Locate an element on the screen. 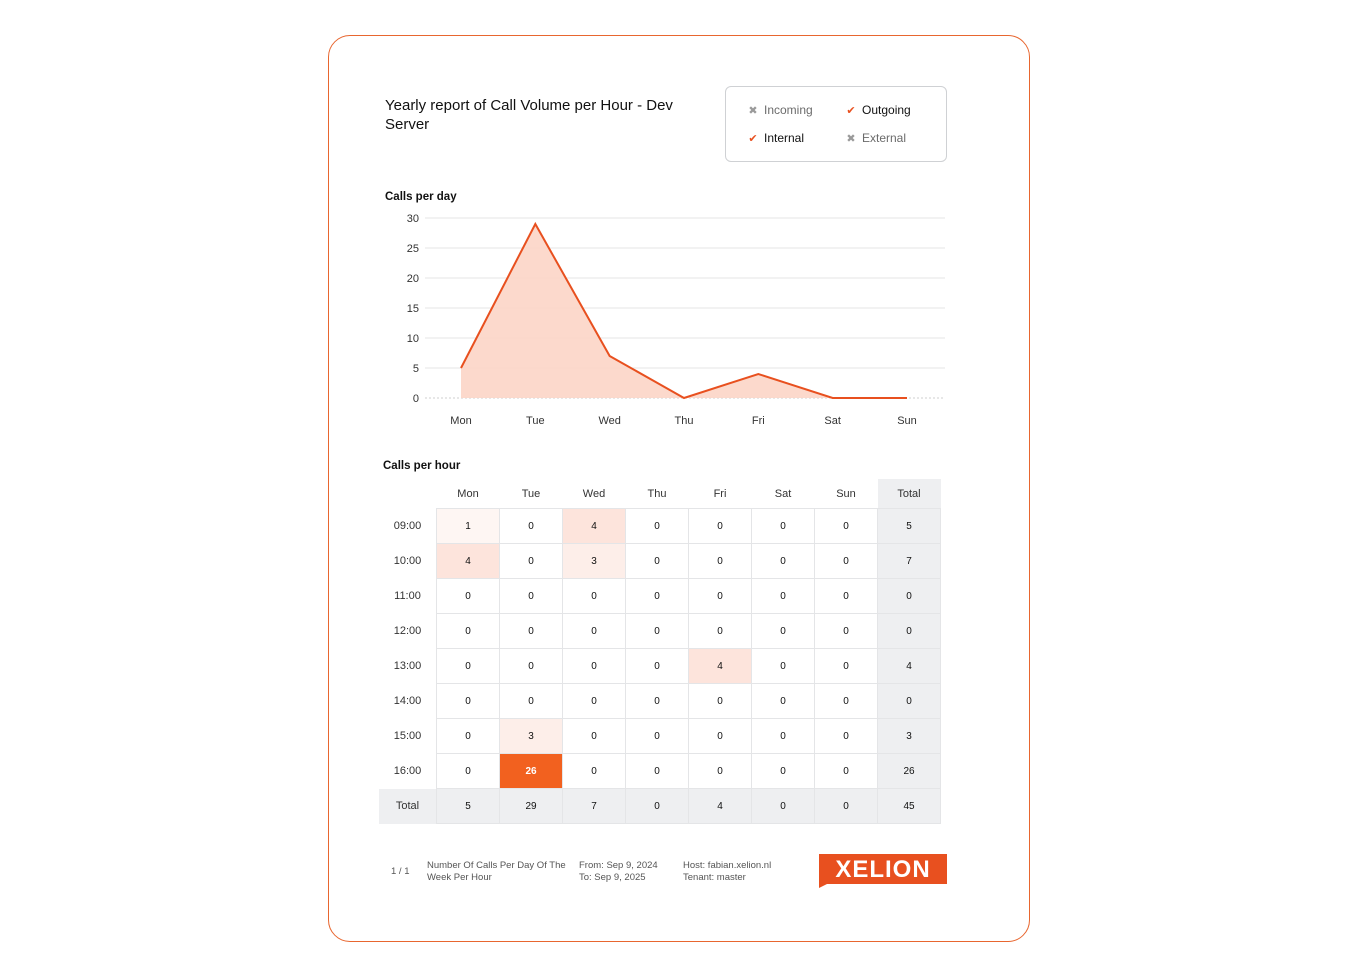 This screenshot has width=1360, height=980. legend-incoming: ✖ Incoming is located at coordinates (780, 110).